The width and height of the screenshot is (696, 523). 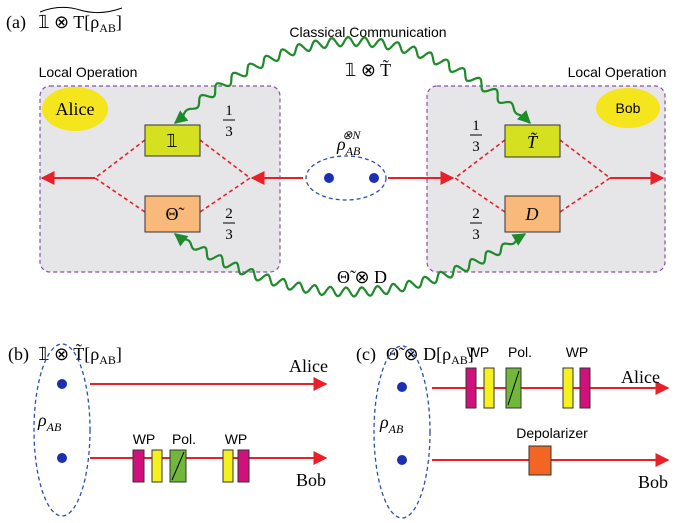 I want to click on panel-title: 𝟙 ⊗ T[ρAB], so click(x=80, y=23).